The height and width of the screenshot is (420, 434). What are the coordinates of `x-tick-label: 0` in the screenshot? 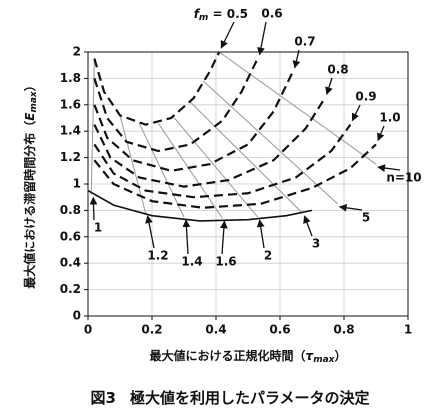 It's located at (88, 330).